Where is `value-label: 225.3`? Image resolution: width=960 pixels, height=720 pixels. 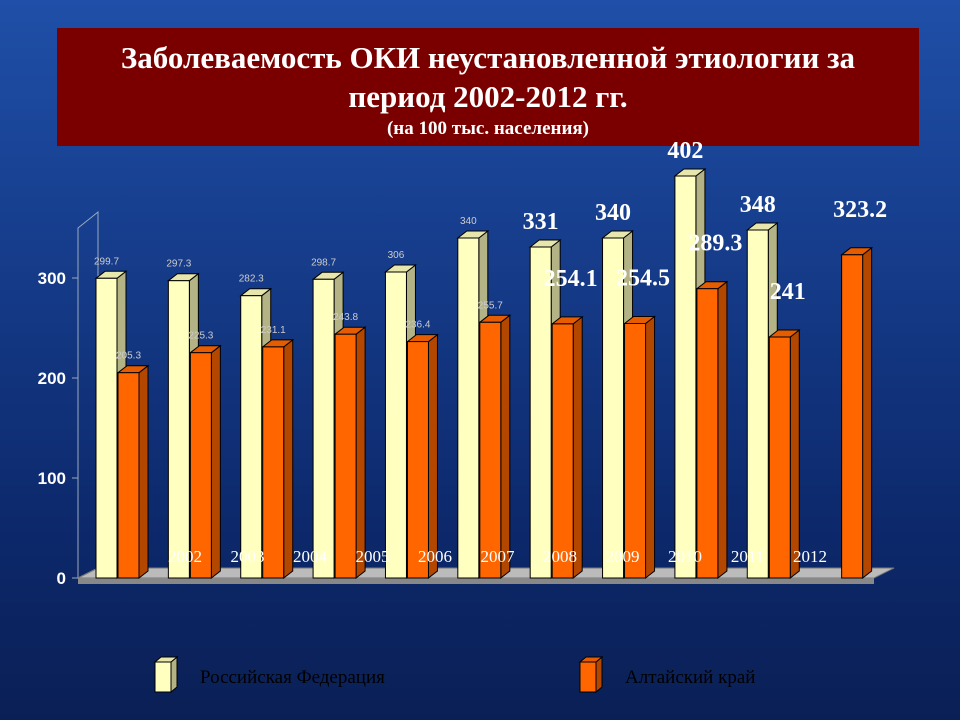 value-label: 225.3 is located at coordinates (200, 336).